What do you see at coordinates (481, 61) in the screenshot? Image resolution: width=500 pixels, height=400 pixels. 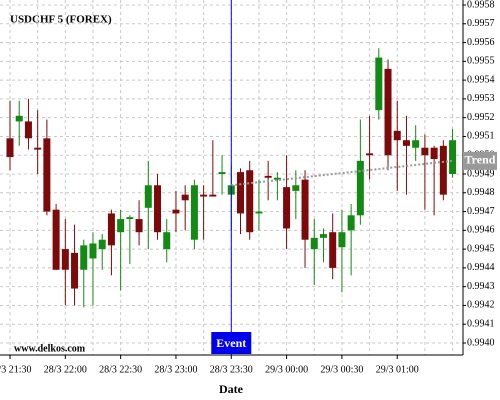 I see `y-tick-label: 0.9955` at bounding box center [481, 61].